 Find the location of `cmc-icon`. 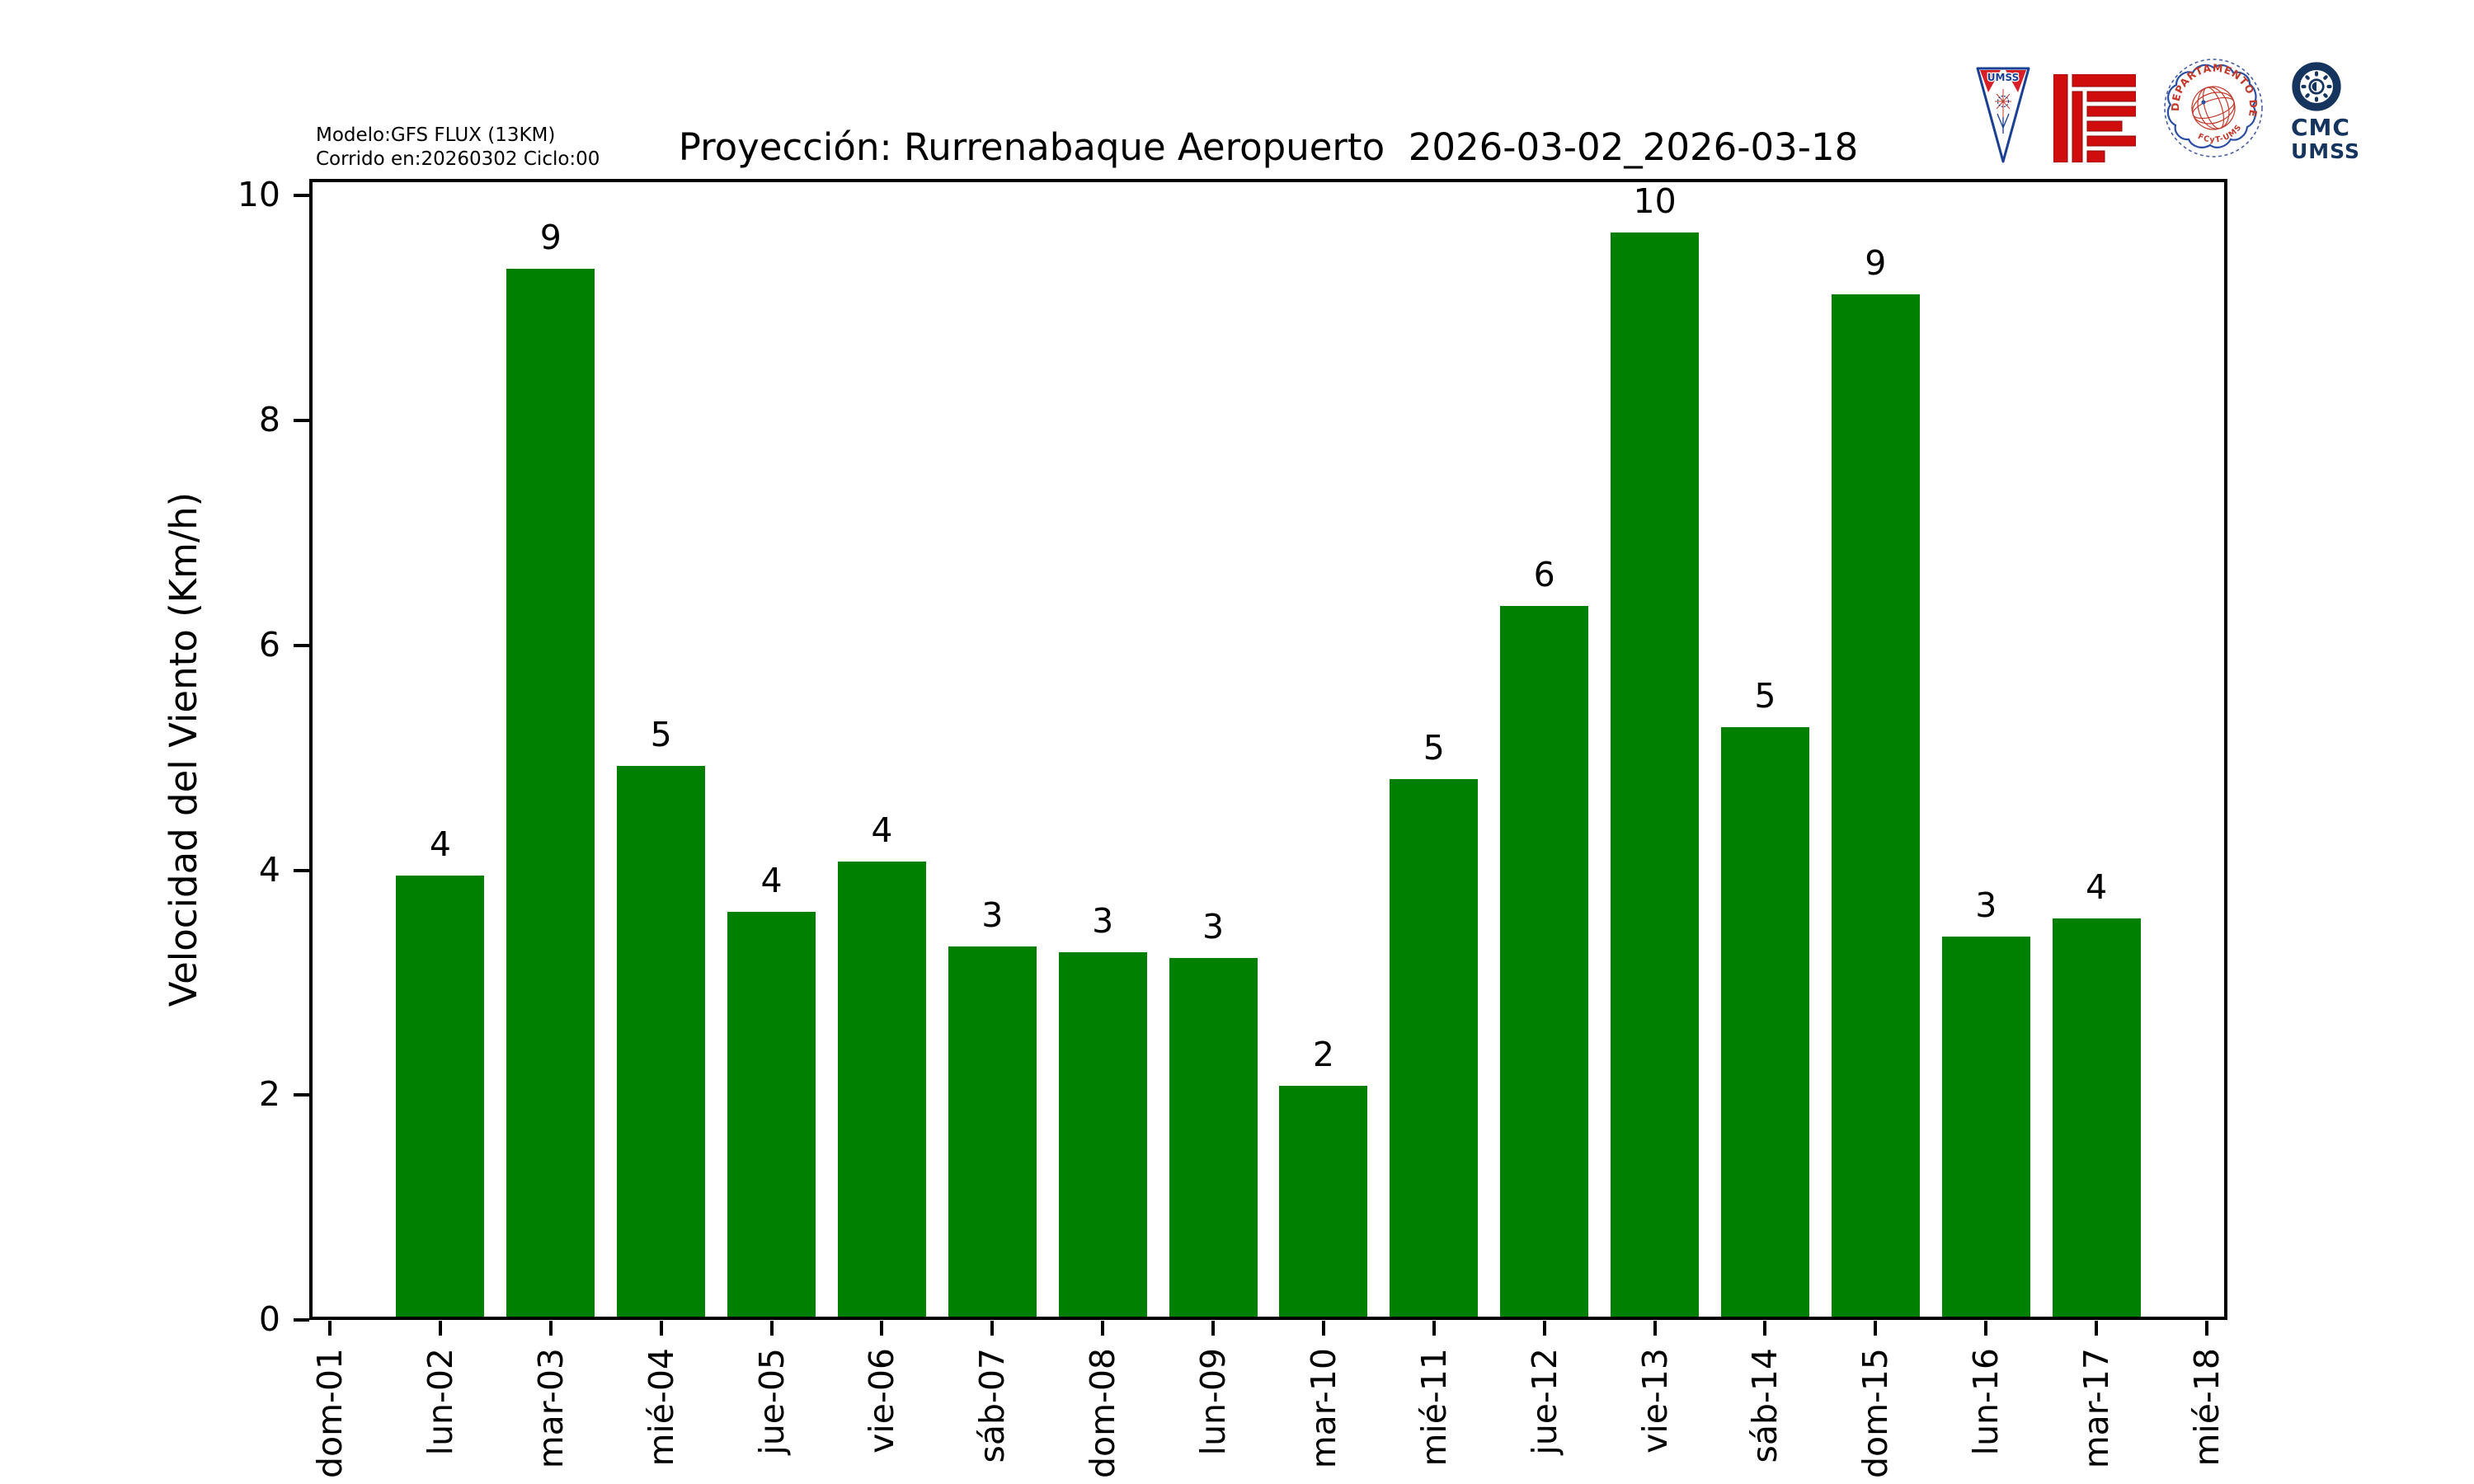

cmc-icon is located at coordinates (2316, 86).